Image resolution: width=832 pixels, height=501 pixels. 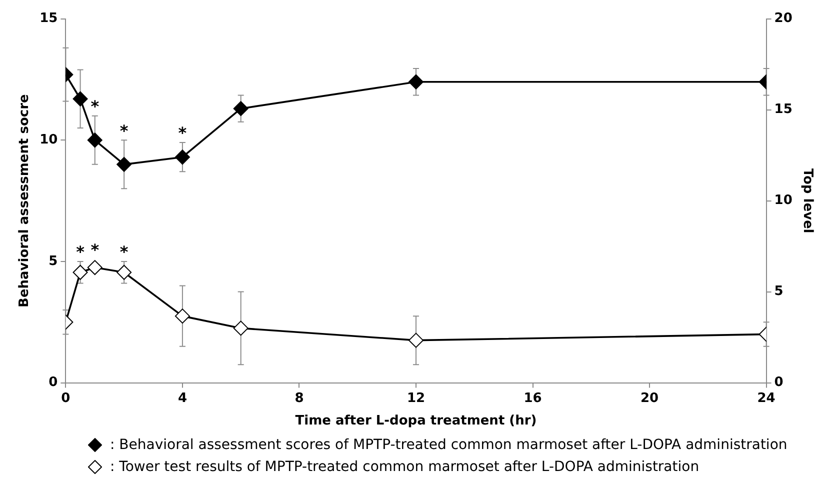 What do you see at coordinates (182, 398) in the screenshot?
I see `x-tick-label: 4` at bounding box center [182, 398].